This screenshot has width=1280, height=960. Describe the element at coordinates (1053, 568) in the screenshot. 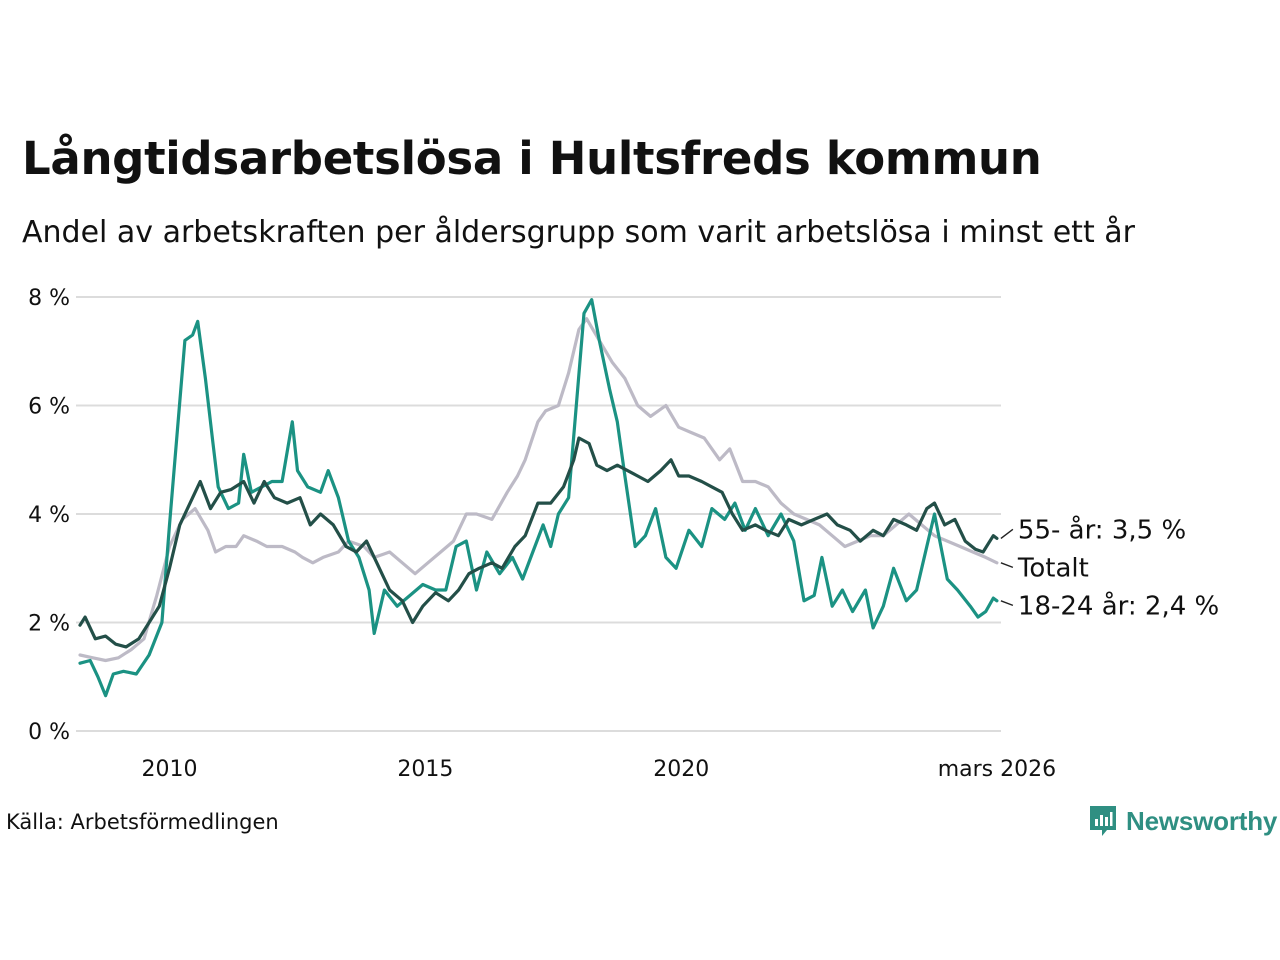

I see `end-label: Totalt` at that location.